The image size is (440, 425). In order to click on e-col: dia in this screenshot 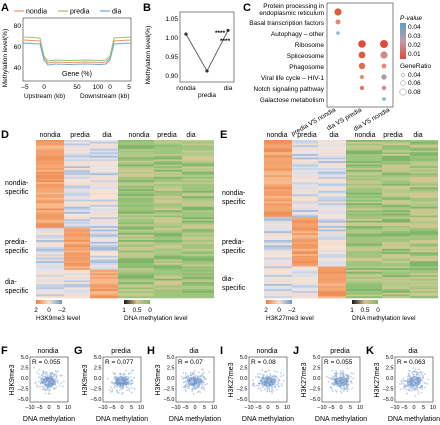, I will do `click(333, 135)`.